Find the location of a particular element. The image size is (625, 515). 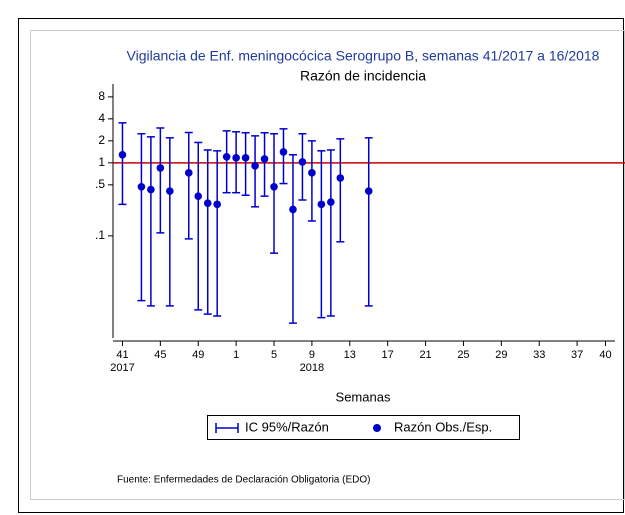

x-tick-label: 21 is located at coordinates (425, 355).